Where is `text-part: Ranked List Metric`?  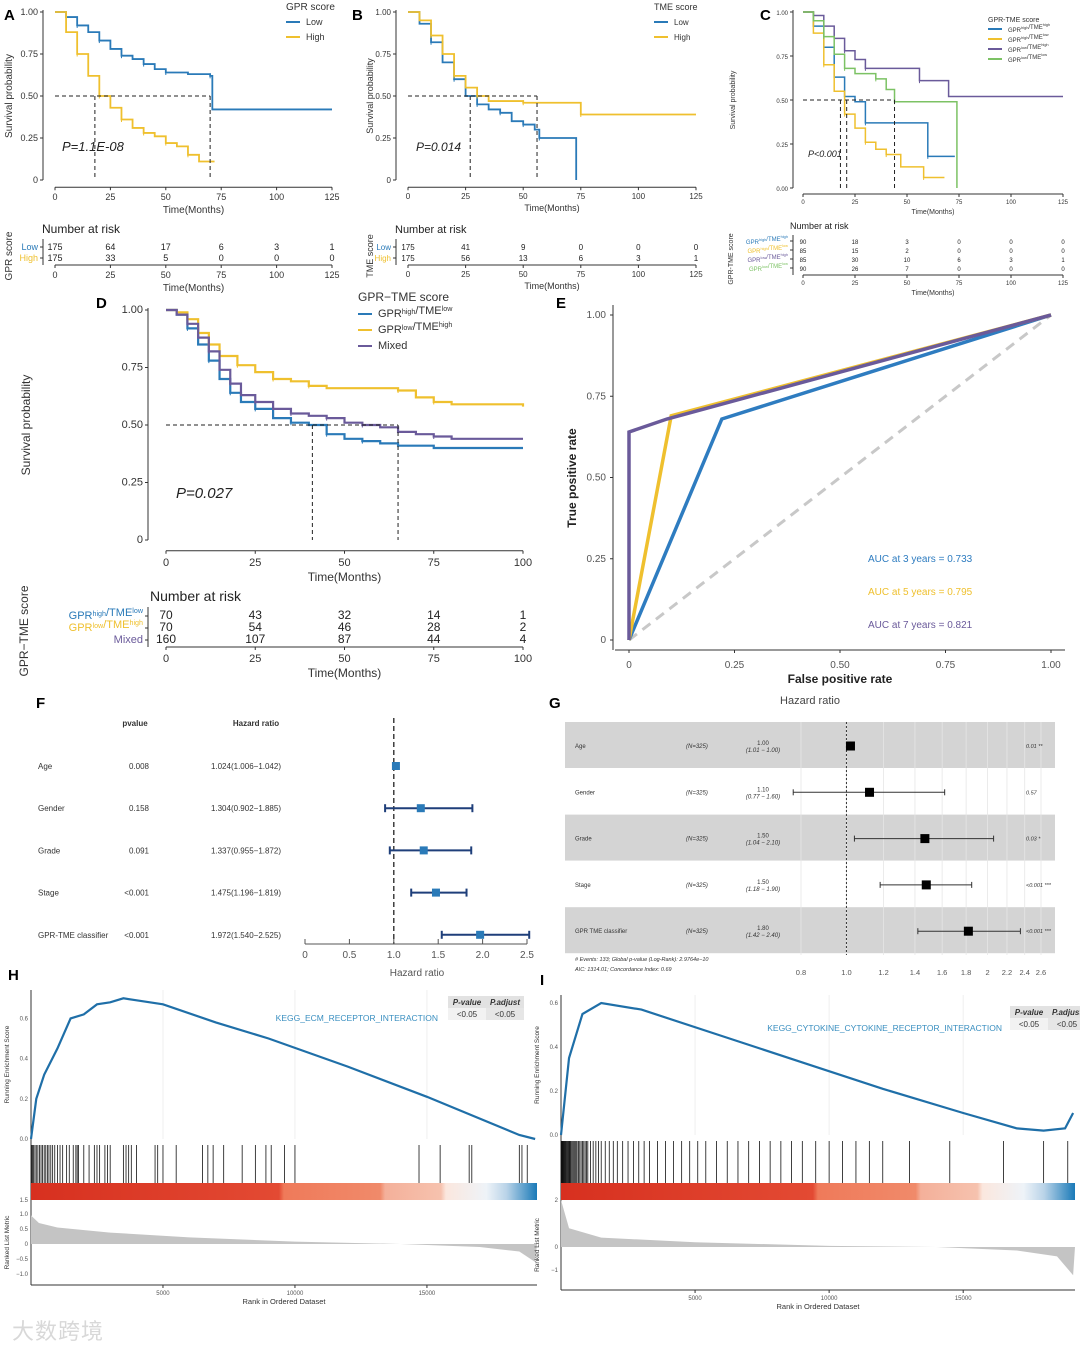 text-part: Ranked List Metric is located at coordinates (7, 1242).